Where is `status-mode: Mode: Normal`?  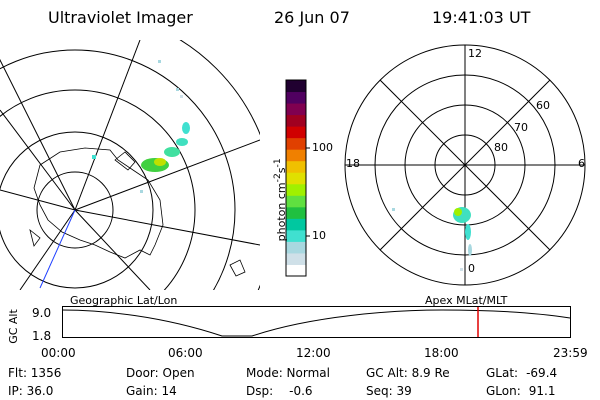 status-mode: Mode: Normal is located at coordinates (288, 373).